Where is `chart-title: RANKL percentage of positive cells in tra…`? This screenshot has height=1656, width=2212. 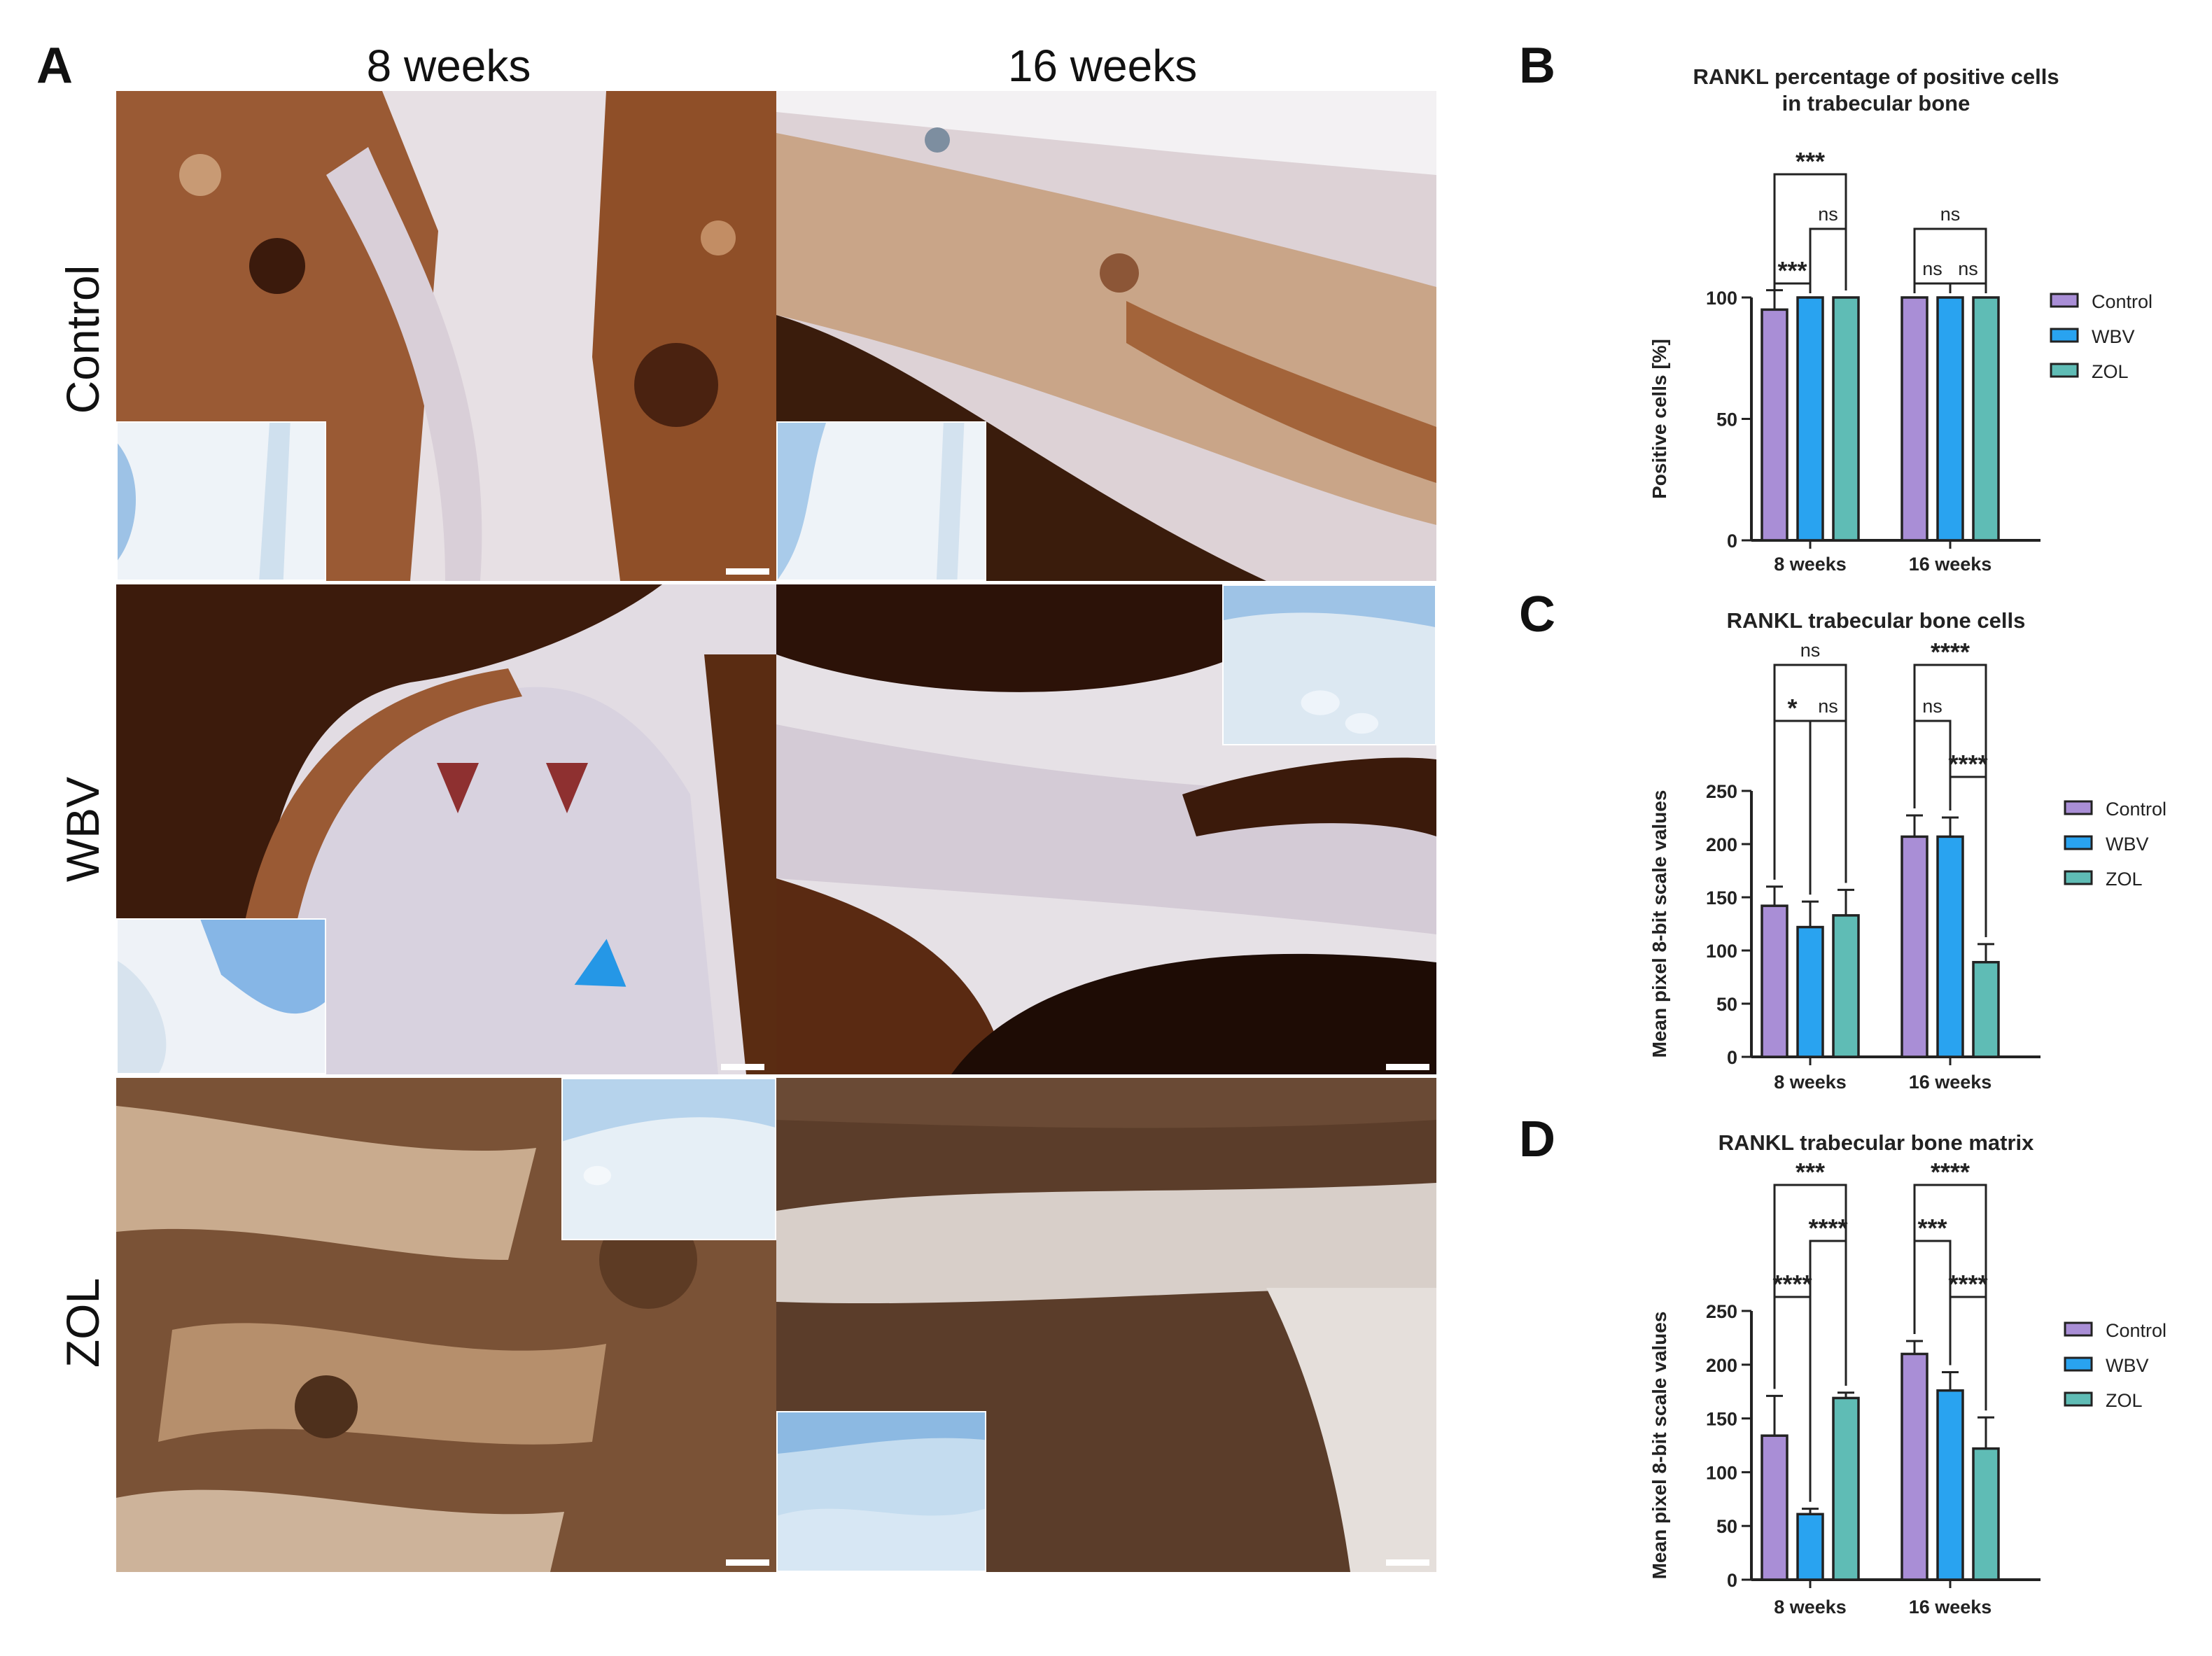
chart-title: RANKL percentage of positive cells in tra… is located at coordinates (1876, 89).